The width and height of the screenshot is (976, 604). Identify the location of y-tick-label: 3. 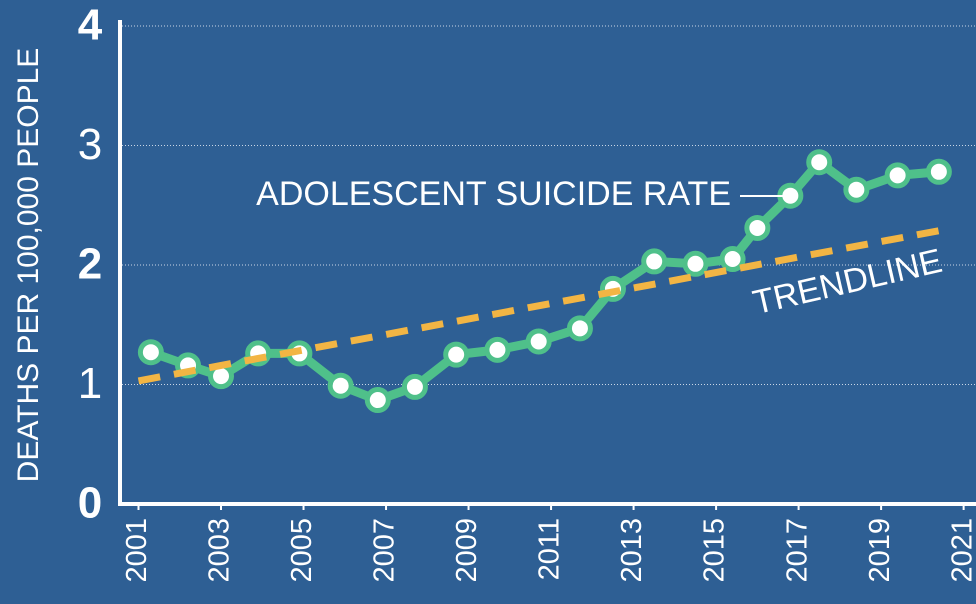
(90, 144).